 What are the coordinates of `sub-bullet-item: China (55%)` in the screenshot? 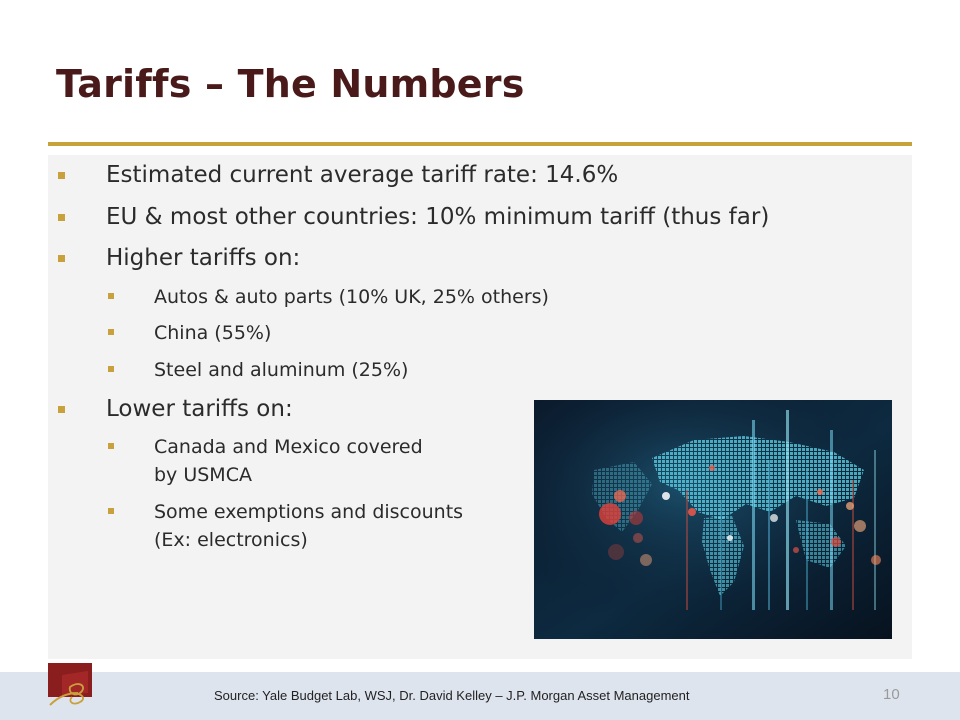 It's located at (190, 333).